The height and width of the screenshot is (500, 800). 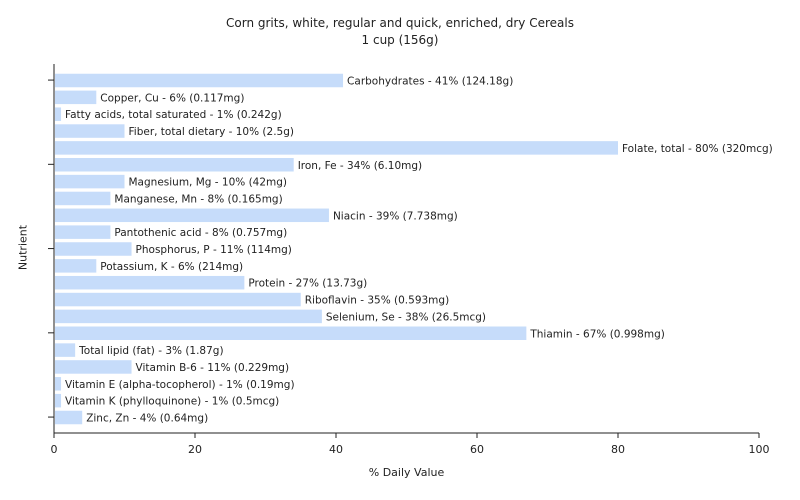 What do you see at coordinates (477, 449) in the screenshot?
I see `x-tick-label: 60` at bounding box center [477, 449].